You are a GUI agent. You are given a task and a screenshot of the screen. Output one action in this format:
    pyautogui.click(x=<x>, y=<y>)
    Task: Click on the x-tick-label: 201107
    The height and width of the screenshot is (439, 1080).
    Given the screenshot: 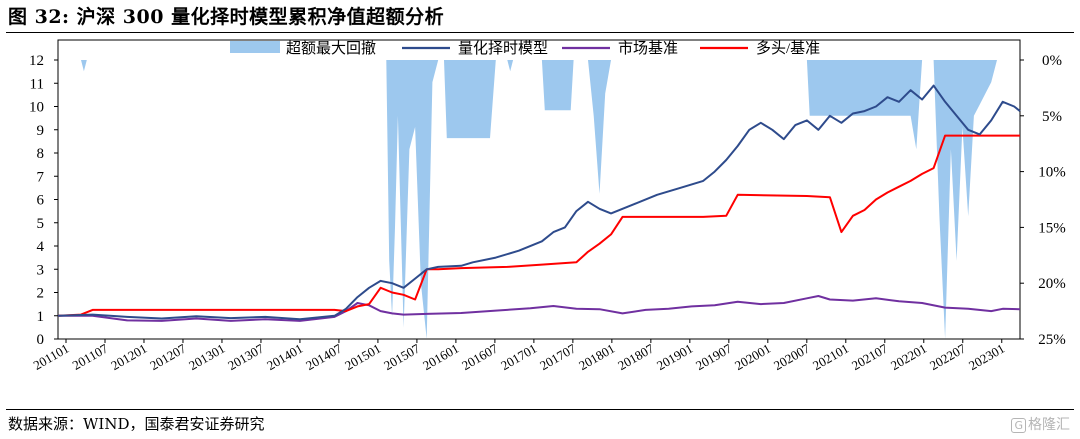 What is the action you would take?
    pyautogui.click(x=90, y=356)
    